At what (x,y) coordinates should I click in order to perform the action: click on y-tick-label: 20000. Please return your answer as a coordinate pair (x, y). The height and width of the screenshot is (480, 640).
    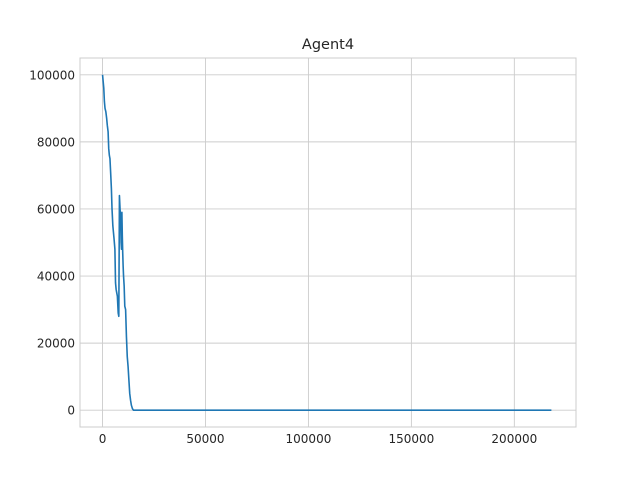
    Looking at the image, I should click on (56, 344).